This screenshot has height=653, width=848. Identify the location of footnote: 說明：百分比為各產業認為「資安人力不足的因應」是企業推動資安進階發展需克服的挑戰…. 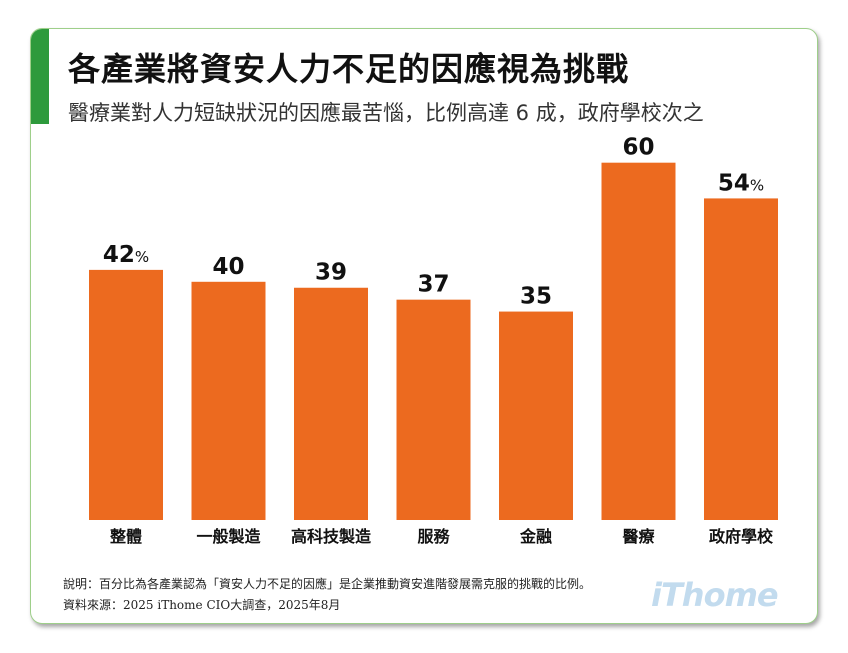
(327, 584).